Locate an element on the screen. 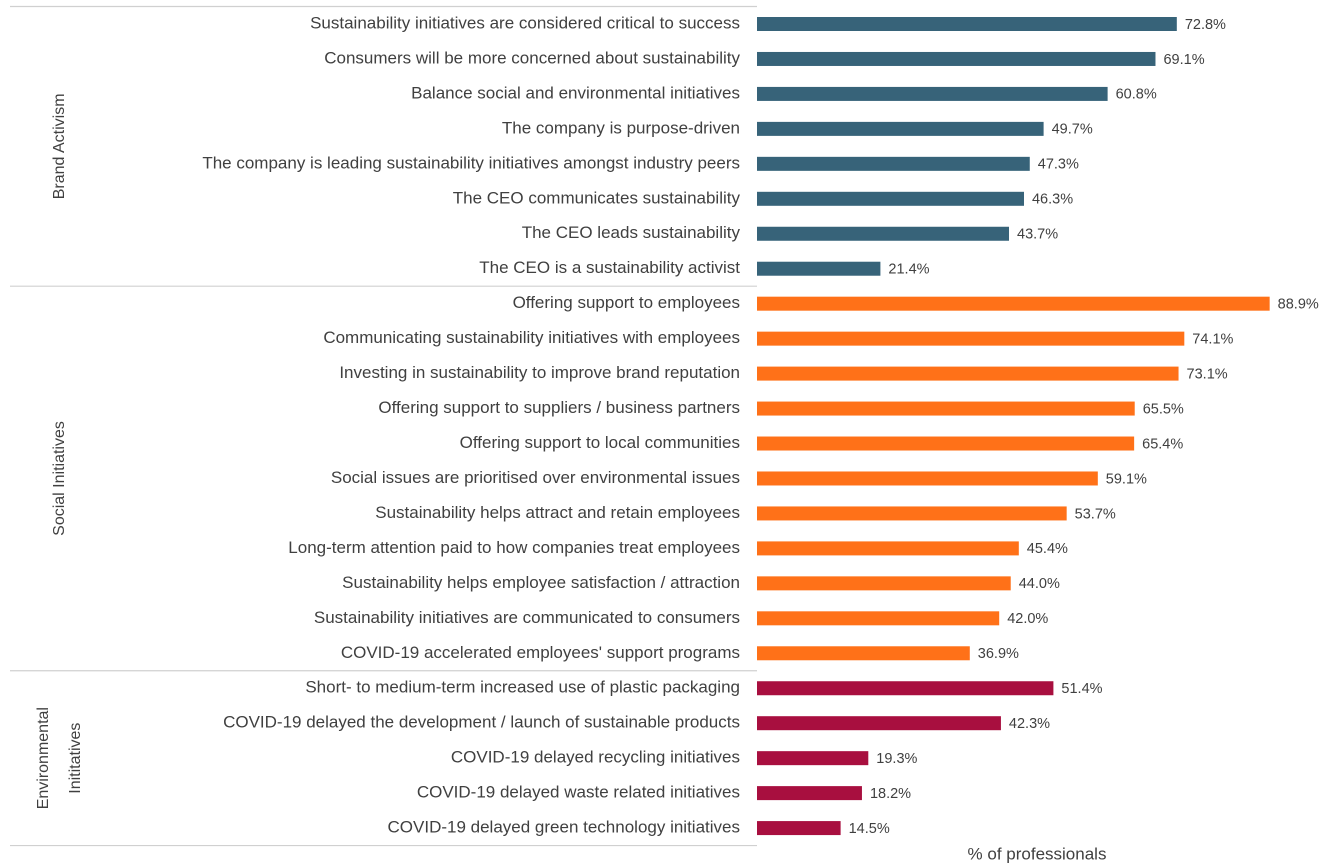  value-label: 36.9% is located at coordinates (998, 654).